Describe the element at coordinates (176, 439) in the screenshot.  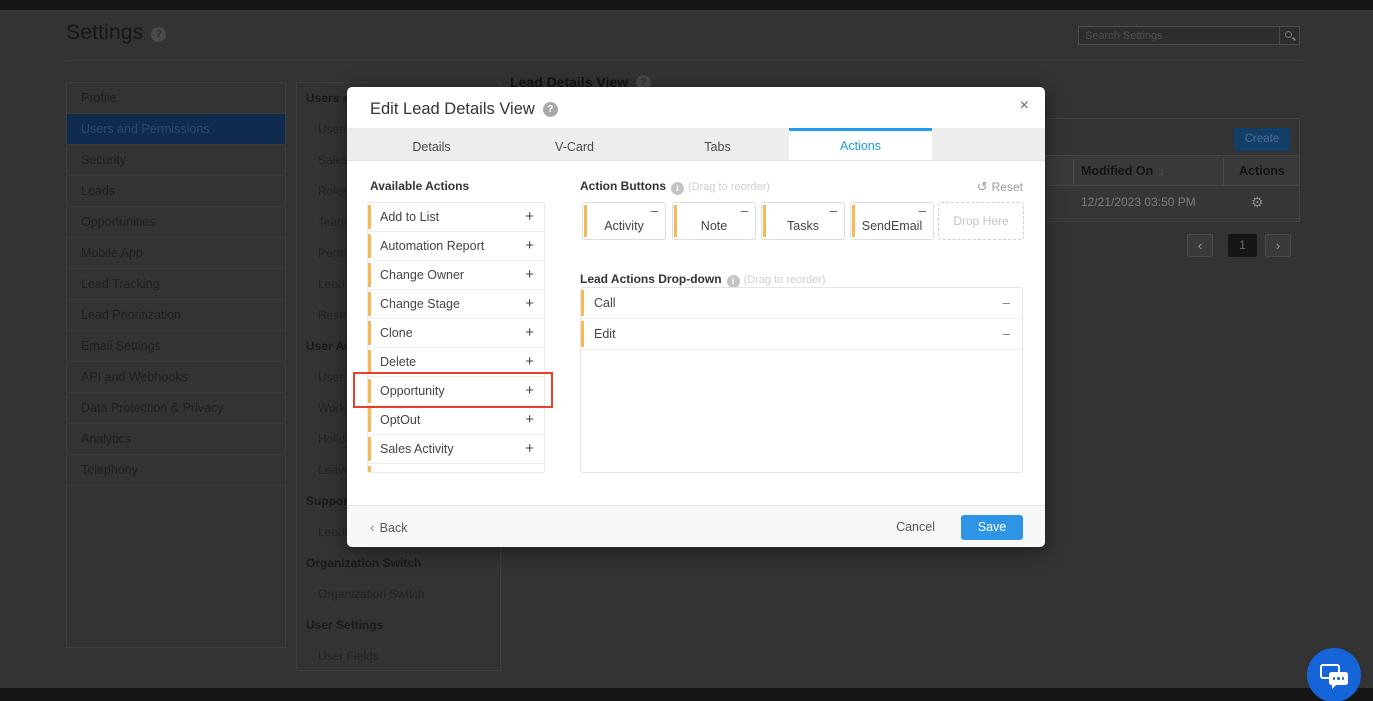
I see `sidebar-item-analytics: Analytics` at that location.